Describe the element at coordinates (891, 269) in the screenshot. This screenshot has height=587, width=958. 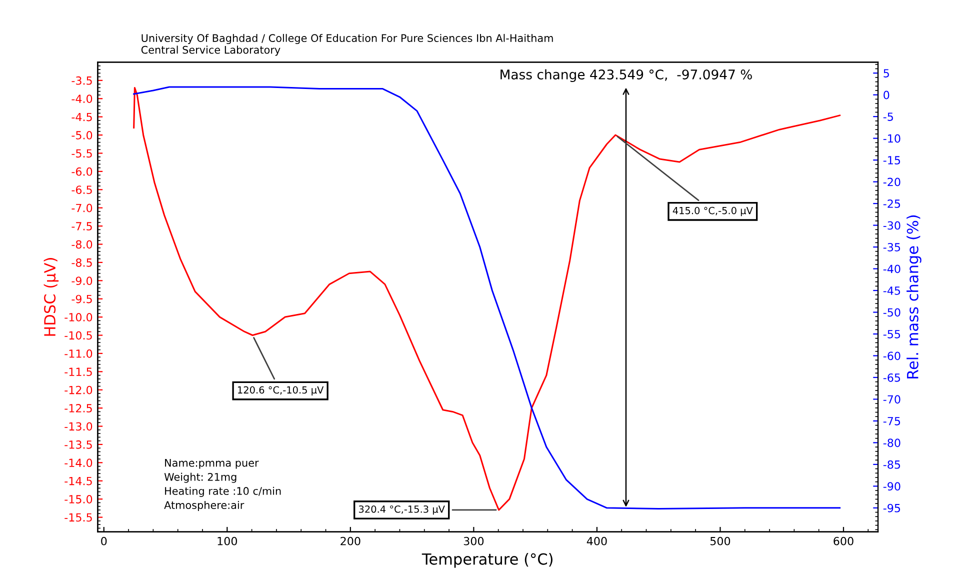
I see `y2-tick-label: -40` at that location.